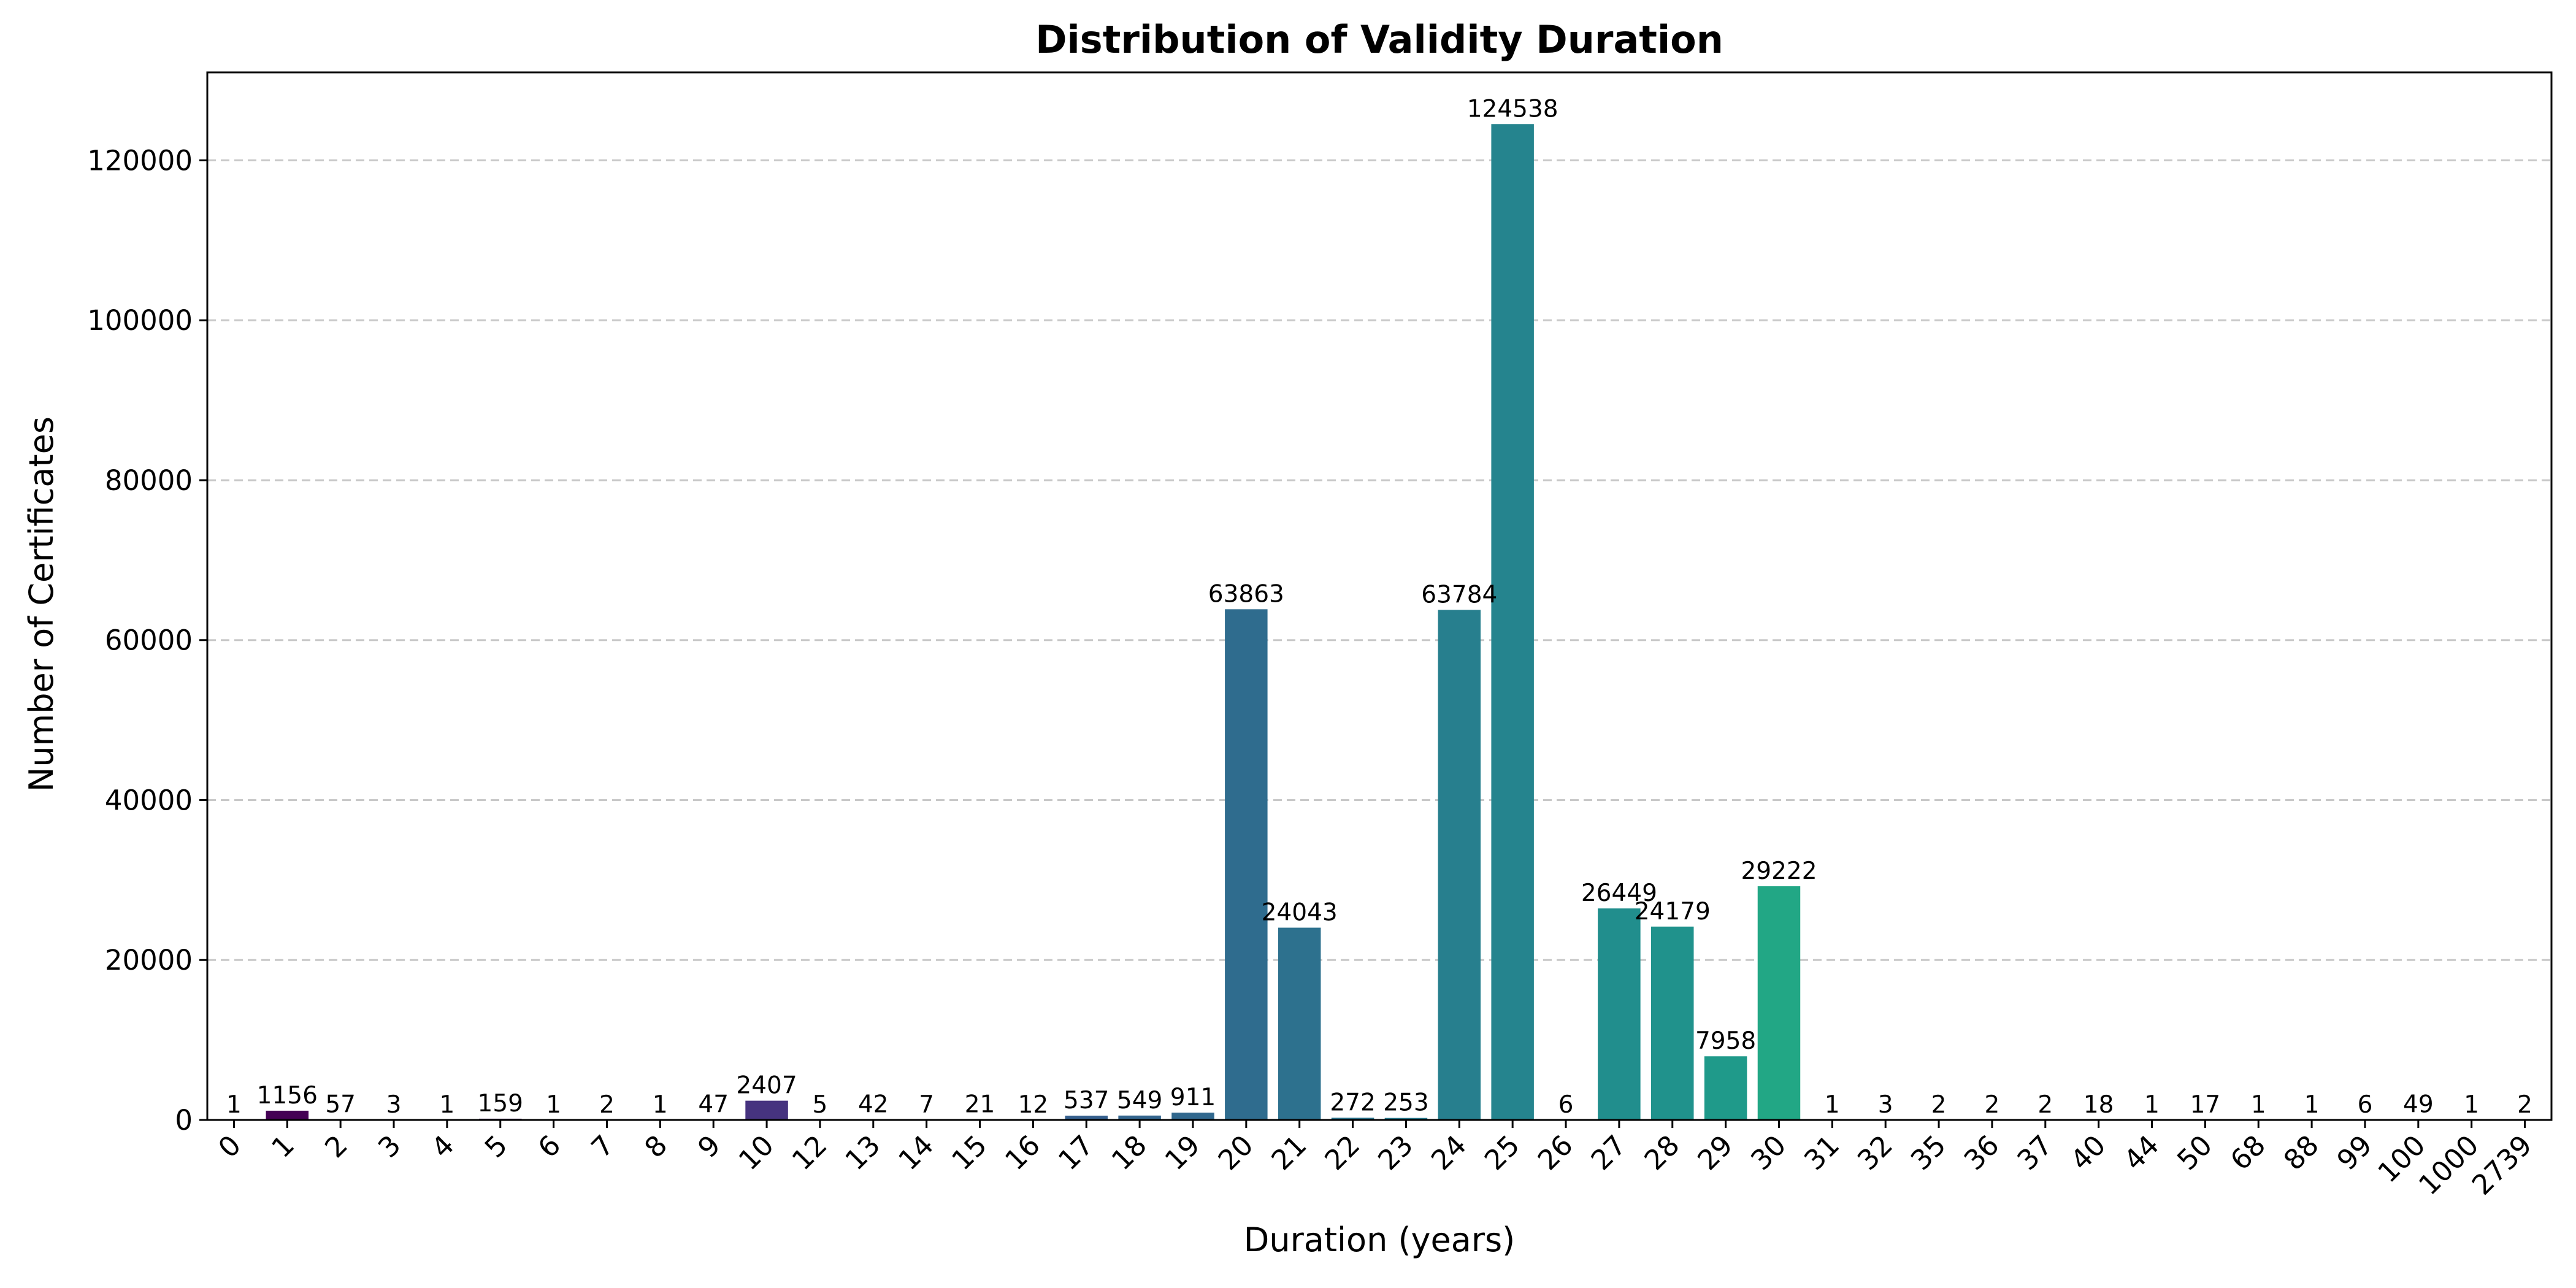 The width and height of the screenshot is (2576, 1288). I want to click on data-label: 24179, so click(1673, 912).